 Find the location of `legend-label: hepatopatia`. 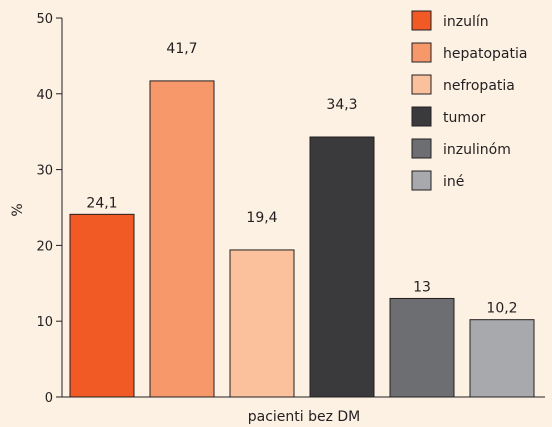

legend-label: hepatopatia is located at coordinates (485, 54).